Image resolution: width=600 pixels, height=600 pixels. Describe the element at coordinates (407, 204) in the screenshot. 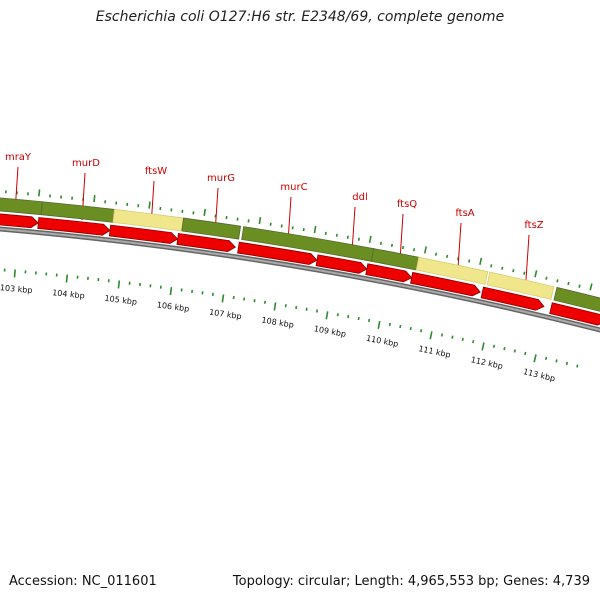

I see `gene-label-ftsq: ftsQ` at that location.